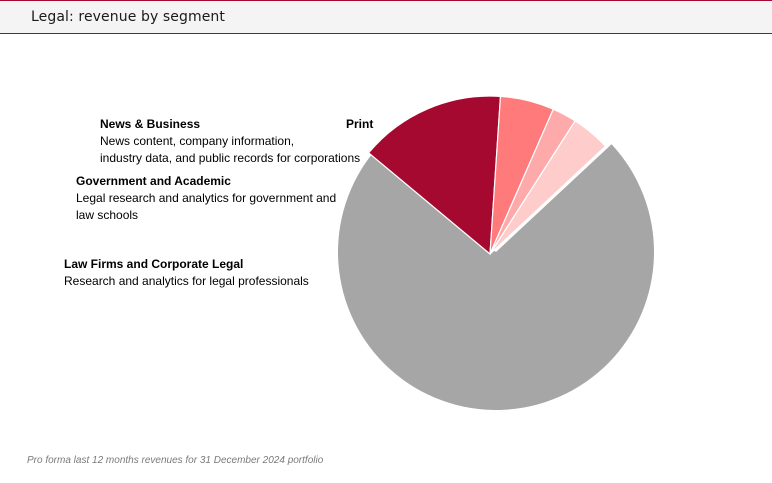 Image resolution: width=772 pixels, height=483 pixels. I want to click on page-title: Legal: revenue by segment, so click(128, 17).